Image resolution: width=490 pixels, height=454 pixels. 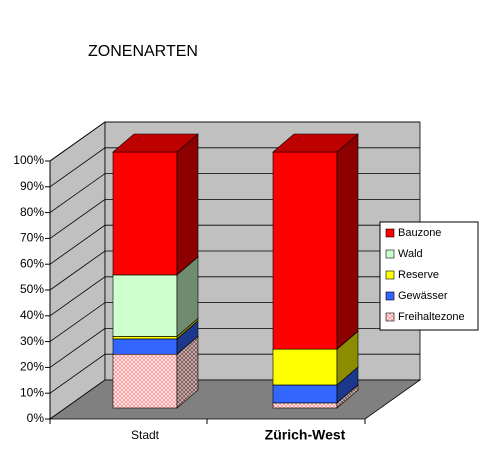 What do you see at coordinates (32, 367) in the screenshot?
I see `y-tick-label: 20%` at bounding box center [32, 367].